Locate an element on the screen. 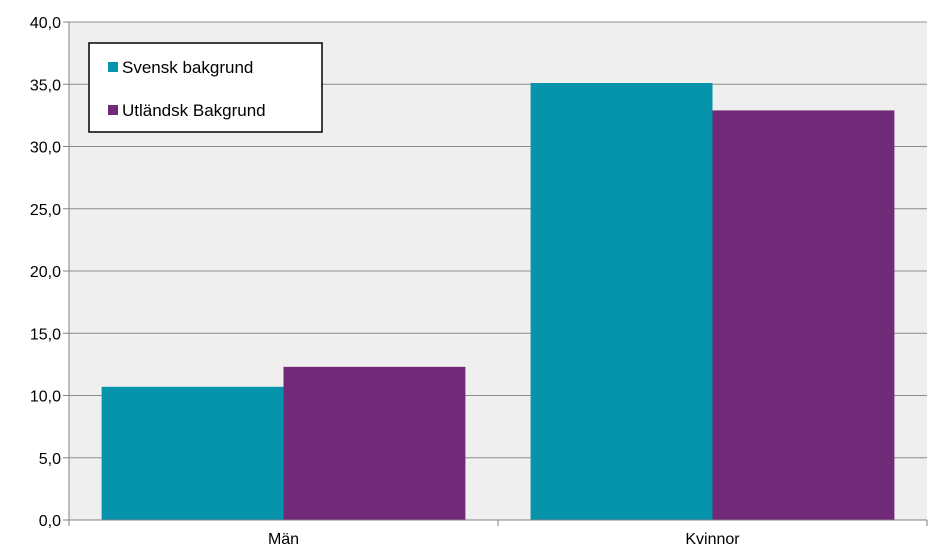 The image size is (932, 549). y-axis-tick-labels: 0,0 5,0 10,0 15,0 20,0 25,0 30,0 35,0 40,0 is located at coordinates (45, 272).